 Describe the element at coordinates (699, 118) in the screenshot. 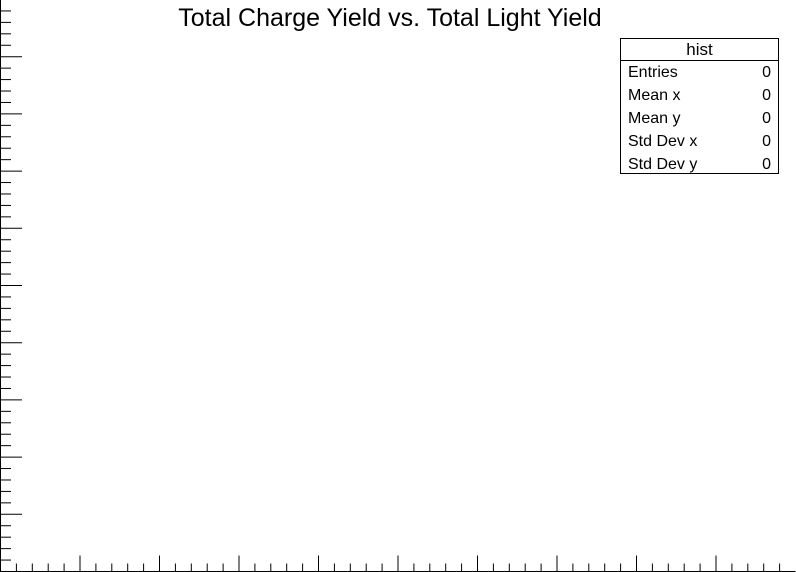

I see `stats-row-mean-y: Mean y 0` at that location.